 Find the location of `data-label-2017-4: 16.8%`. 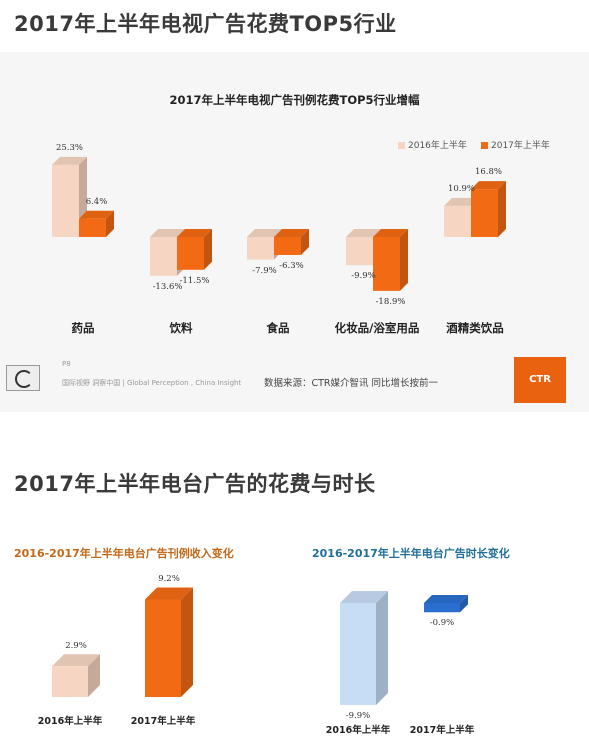

data-label-2017-4: 16.8% is located at coordinates (488, 172).